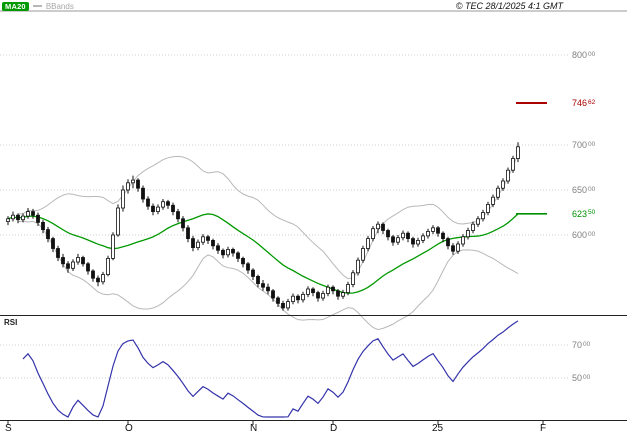 The image size is (627, 440). I want to click on rsi-axis-label-70: 7000, so click(581, 345).